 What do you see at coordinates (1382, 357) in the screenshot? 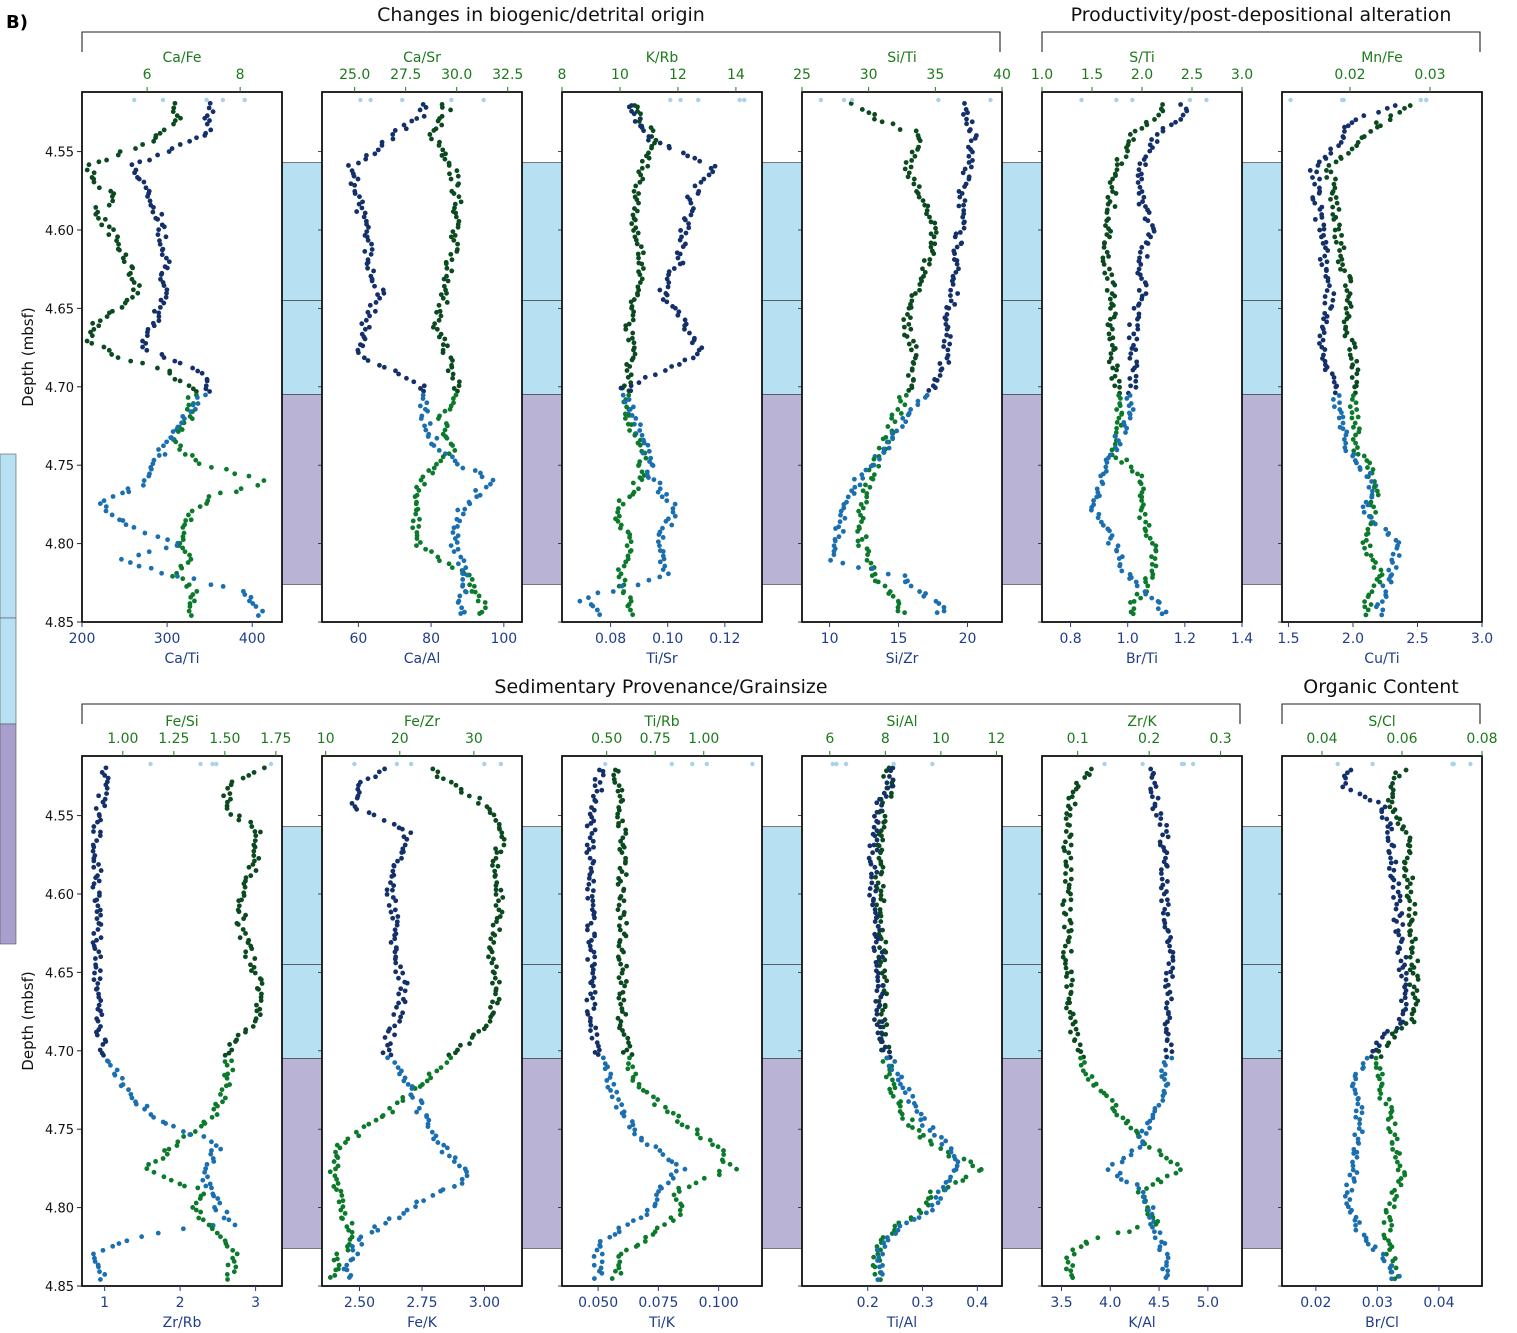
I see `panel-frame` at bounding box center [1382, 357].